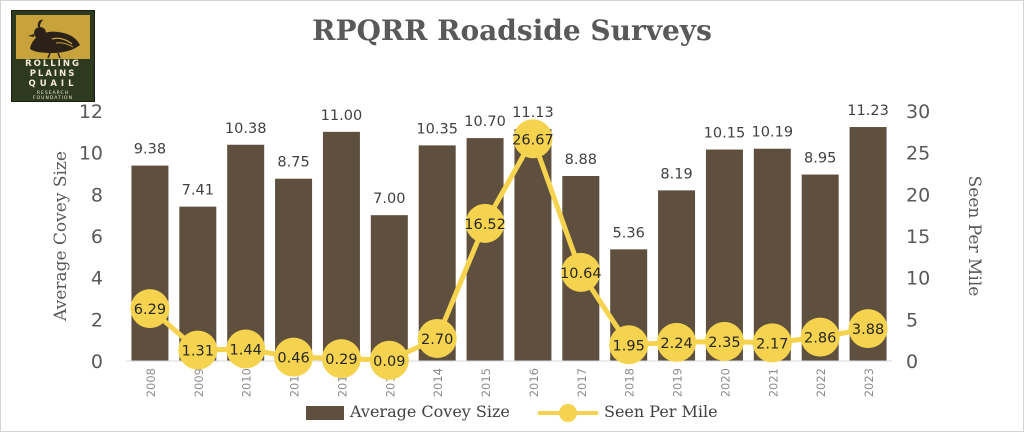 This screenshot has height=432, width=1024. What do you see at coordinates (430, 411) in the screenshot?
I see `legend-label-average-covey-size: Average Covey Size` at bounding box center [430, 411].